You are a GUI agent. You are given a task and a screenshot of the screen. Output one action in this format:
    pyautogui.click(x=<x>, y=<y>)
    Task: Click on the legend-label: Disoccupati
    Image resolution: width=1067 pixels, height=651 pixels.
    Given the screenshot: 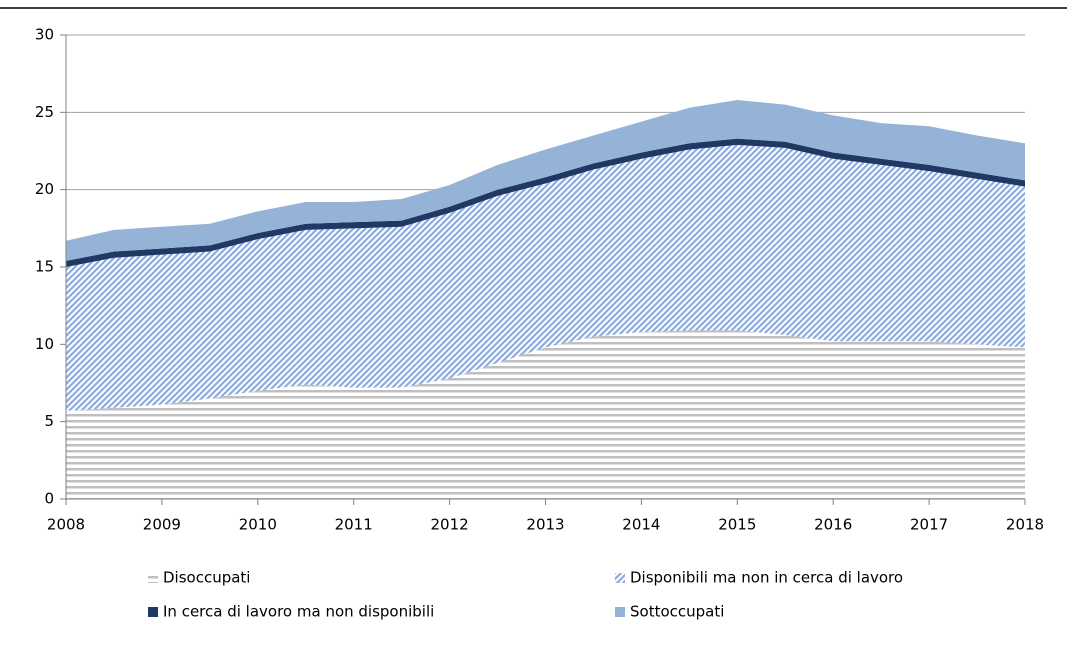 What is the action you would take?
    pyautogui.click(x=206, y=578)
    